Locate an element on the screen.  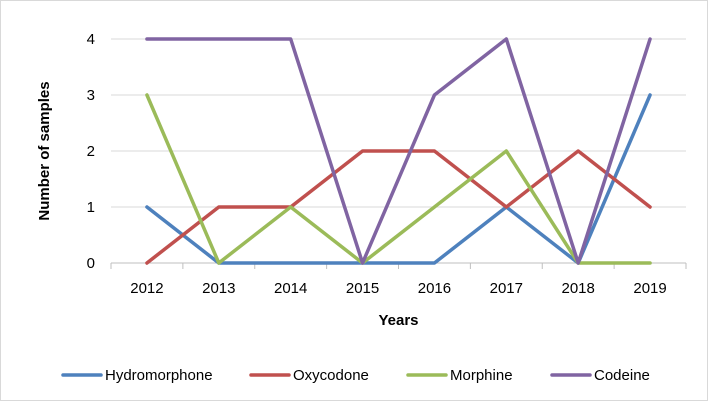
x-tick-label: 2012 is located at coordinates (146, 288).